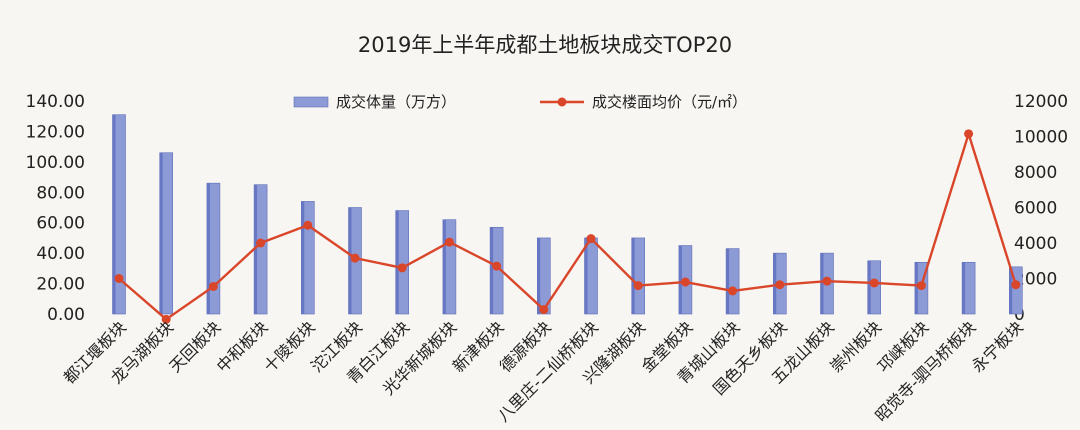  What do you see at coordinates (1041, 102) in the screenshot?
I see `right-axis-tick-label: 12000` at bounding box center [1041, 102].